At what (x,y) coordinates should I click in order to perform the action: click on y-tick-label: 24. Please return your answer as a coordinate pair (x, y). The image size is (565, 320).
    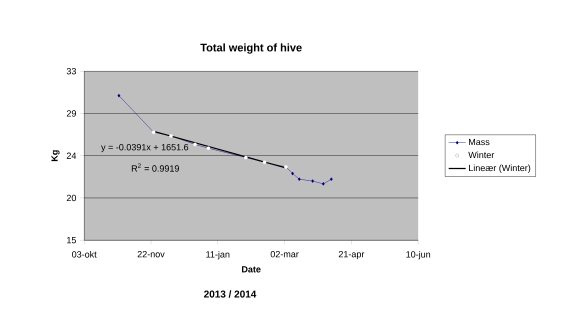
    Looking at the image, I should click on (71, 155).